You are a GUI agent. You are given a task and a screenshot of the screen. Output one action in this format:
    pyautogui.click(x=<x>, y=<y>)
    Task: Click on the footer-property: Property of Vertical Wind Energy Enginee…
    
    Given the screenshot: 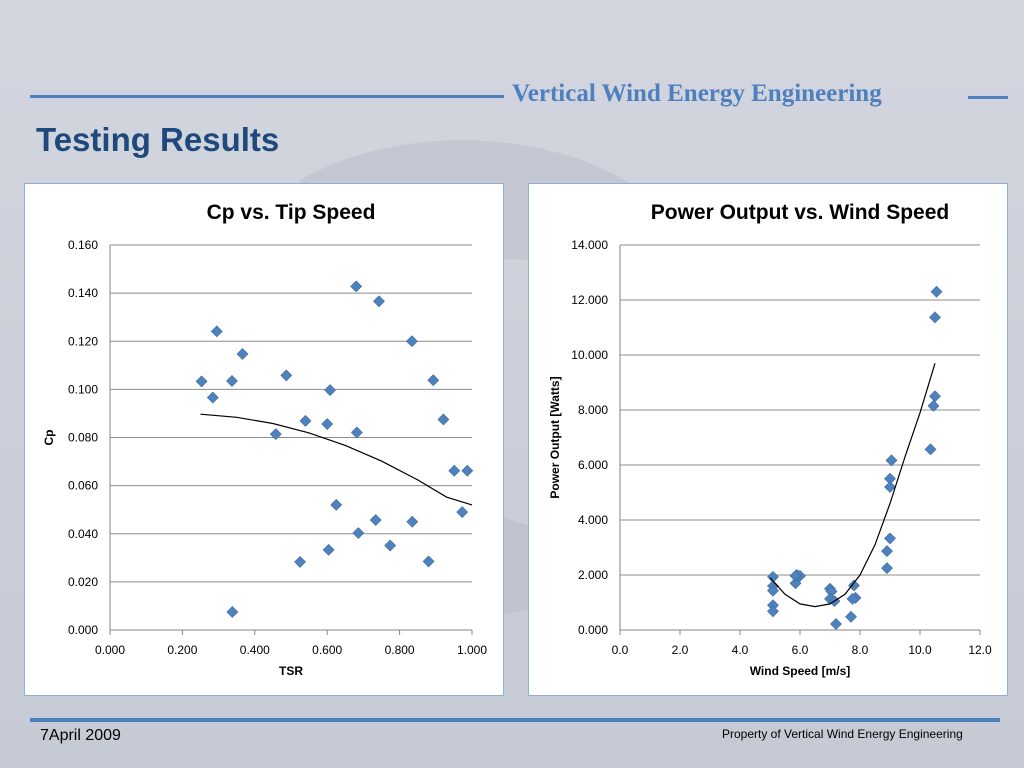 What is the action you would take?
    pyautogui.click(x=842, y=734)
    